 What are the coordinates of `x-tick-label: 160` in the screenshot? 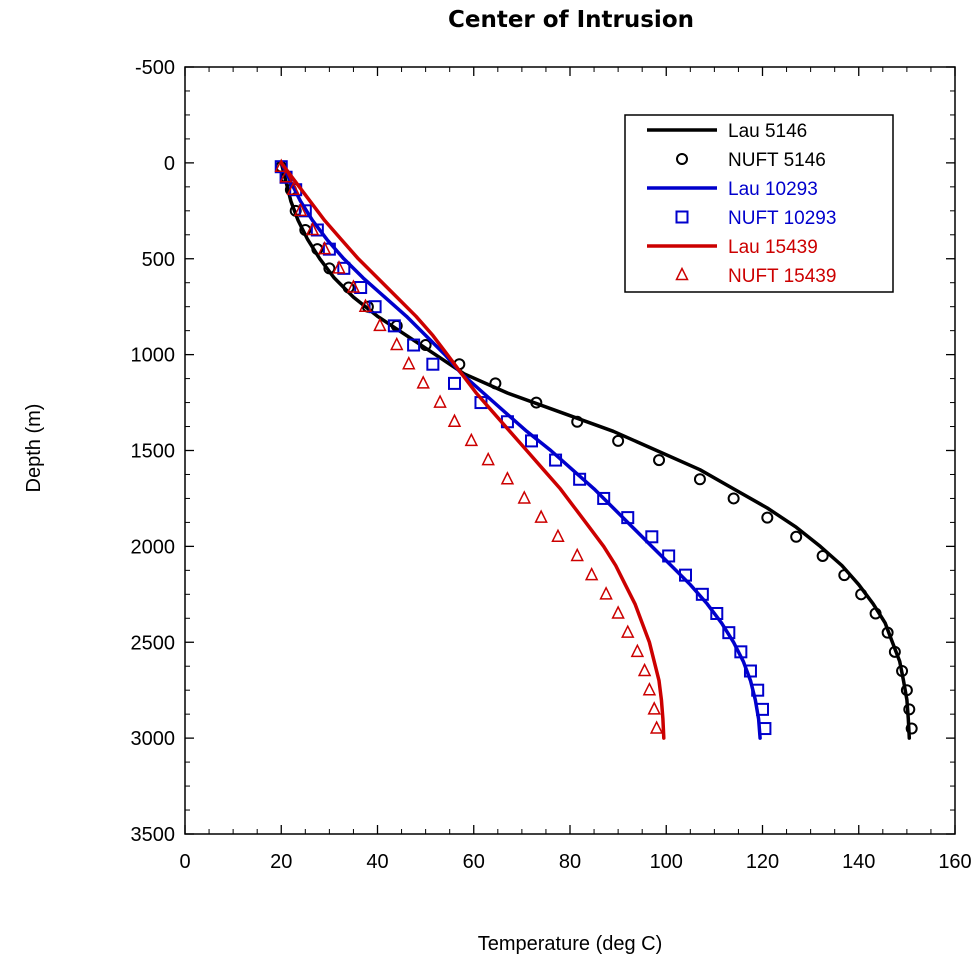 It's located at (954, 862).